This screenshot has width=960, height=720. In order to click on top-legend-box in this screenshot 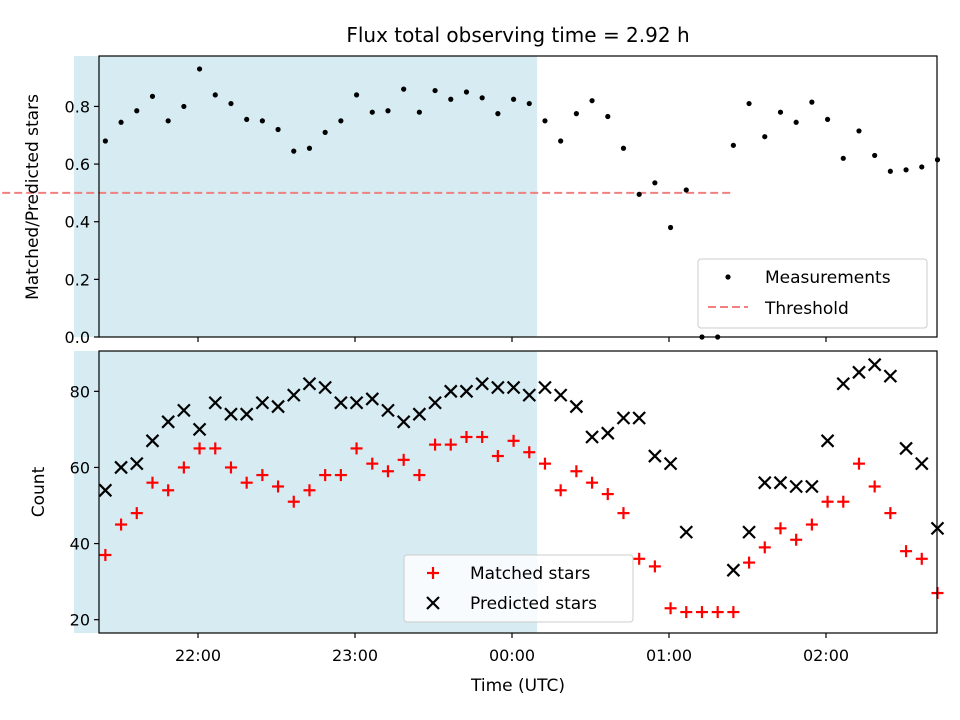, I will do `click(812, 293)`.